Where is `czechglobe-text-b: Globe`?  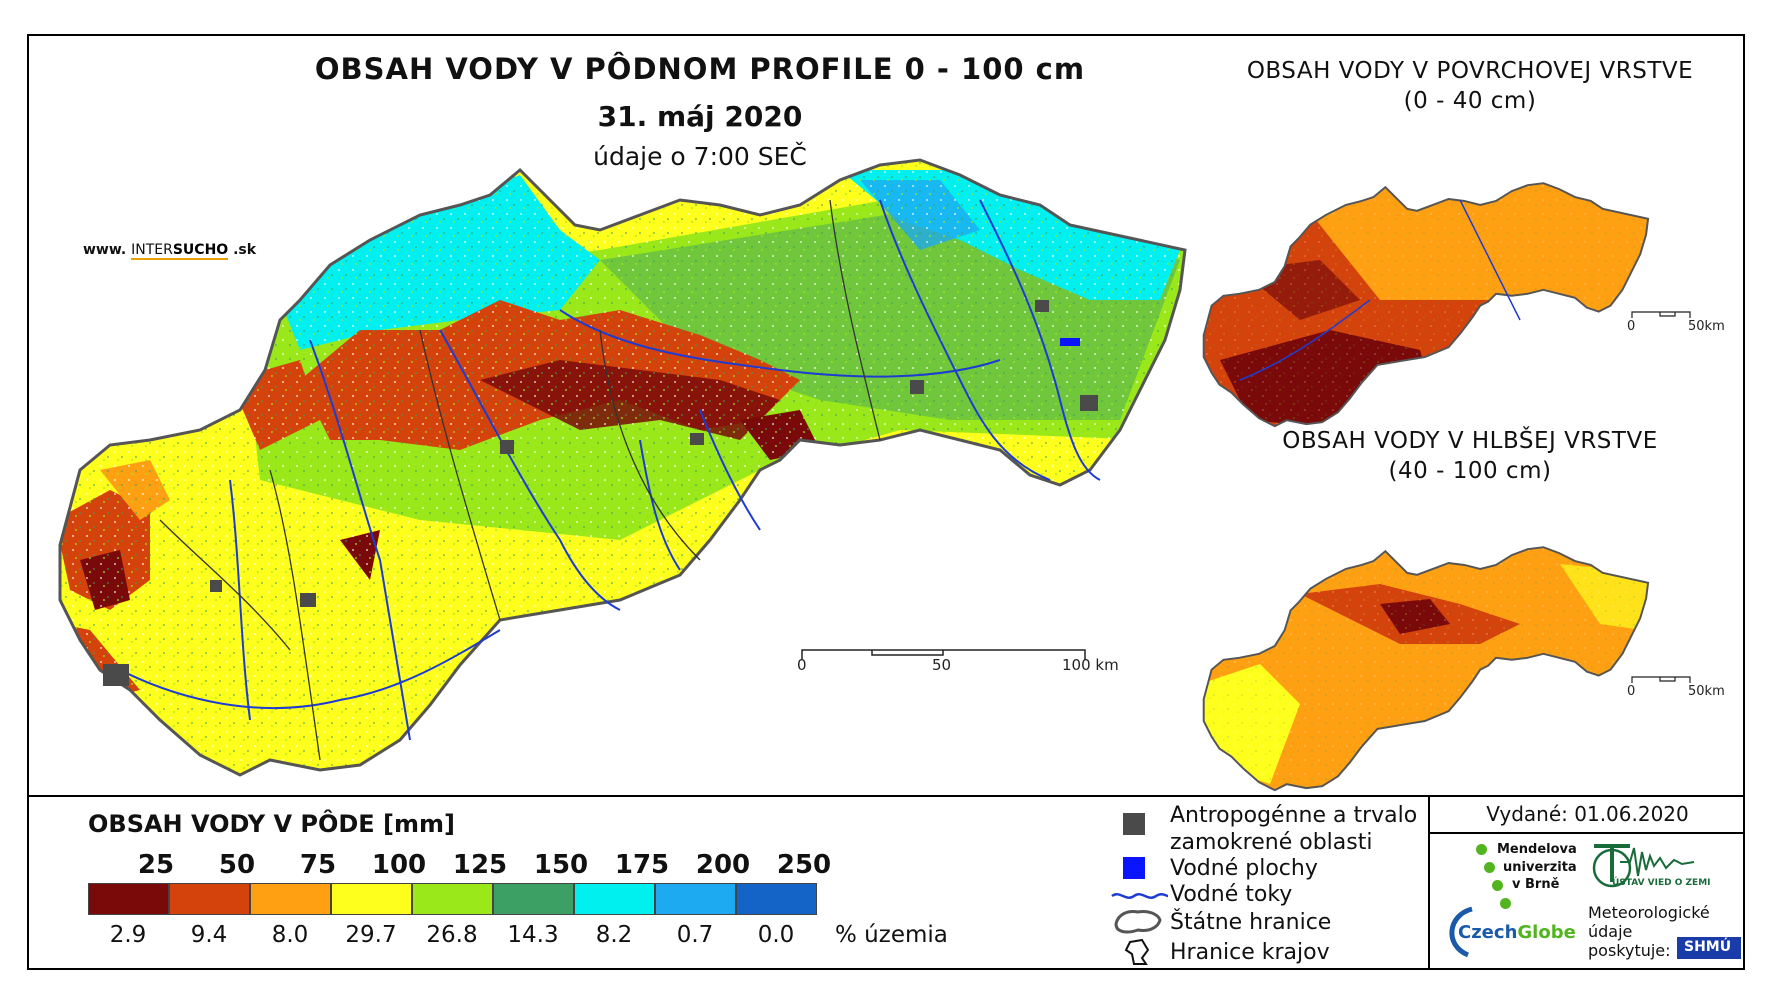
czechglobe-text-b: Globe is located at coordinates (1546, 932).